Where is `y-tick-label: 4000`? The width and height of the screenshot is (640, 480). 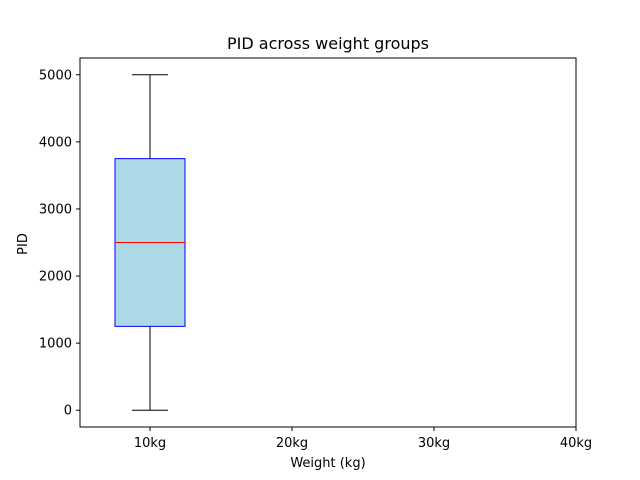 y-tick-label: 4000 is located at coordinates (55, 142).